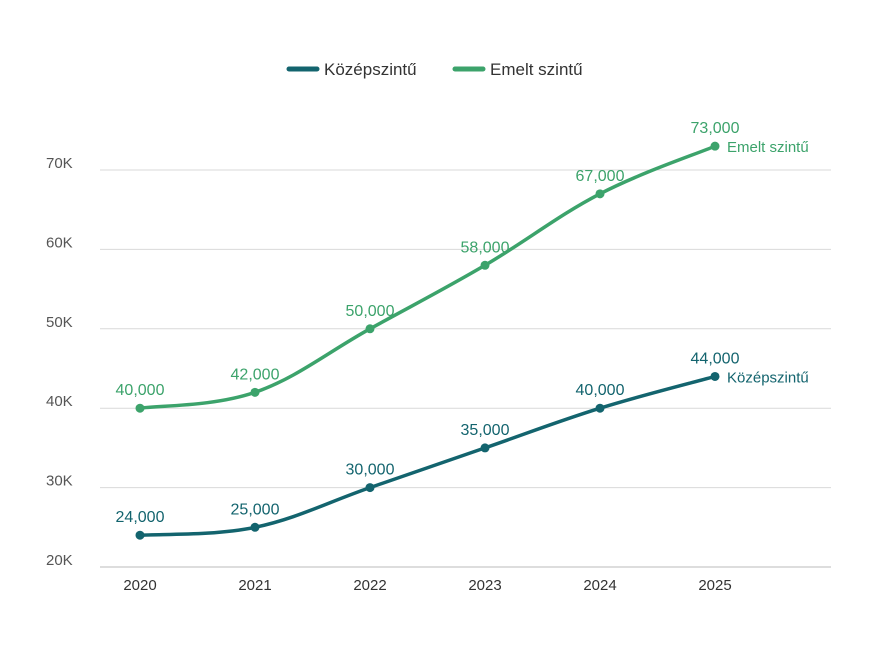 The height and width of the screenshot is (647, 871). I want to click on y-tick-label: 50K, so click(59, 322).